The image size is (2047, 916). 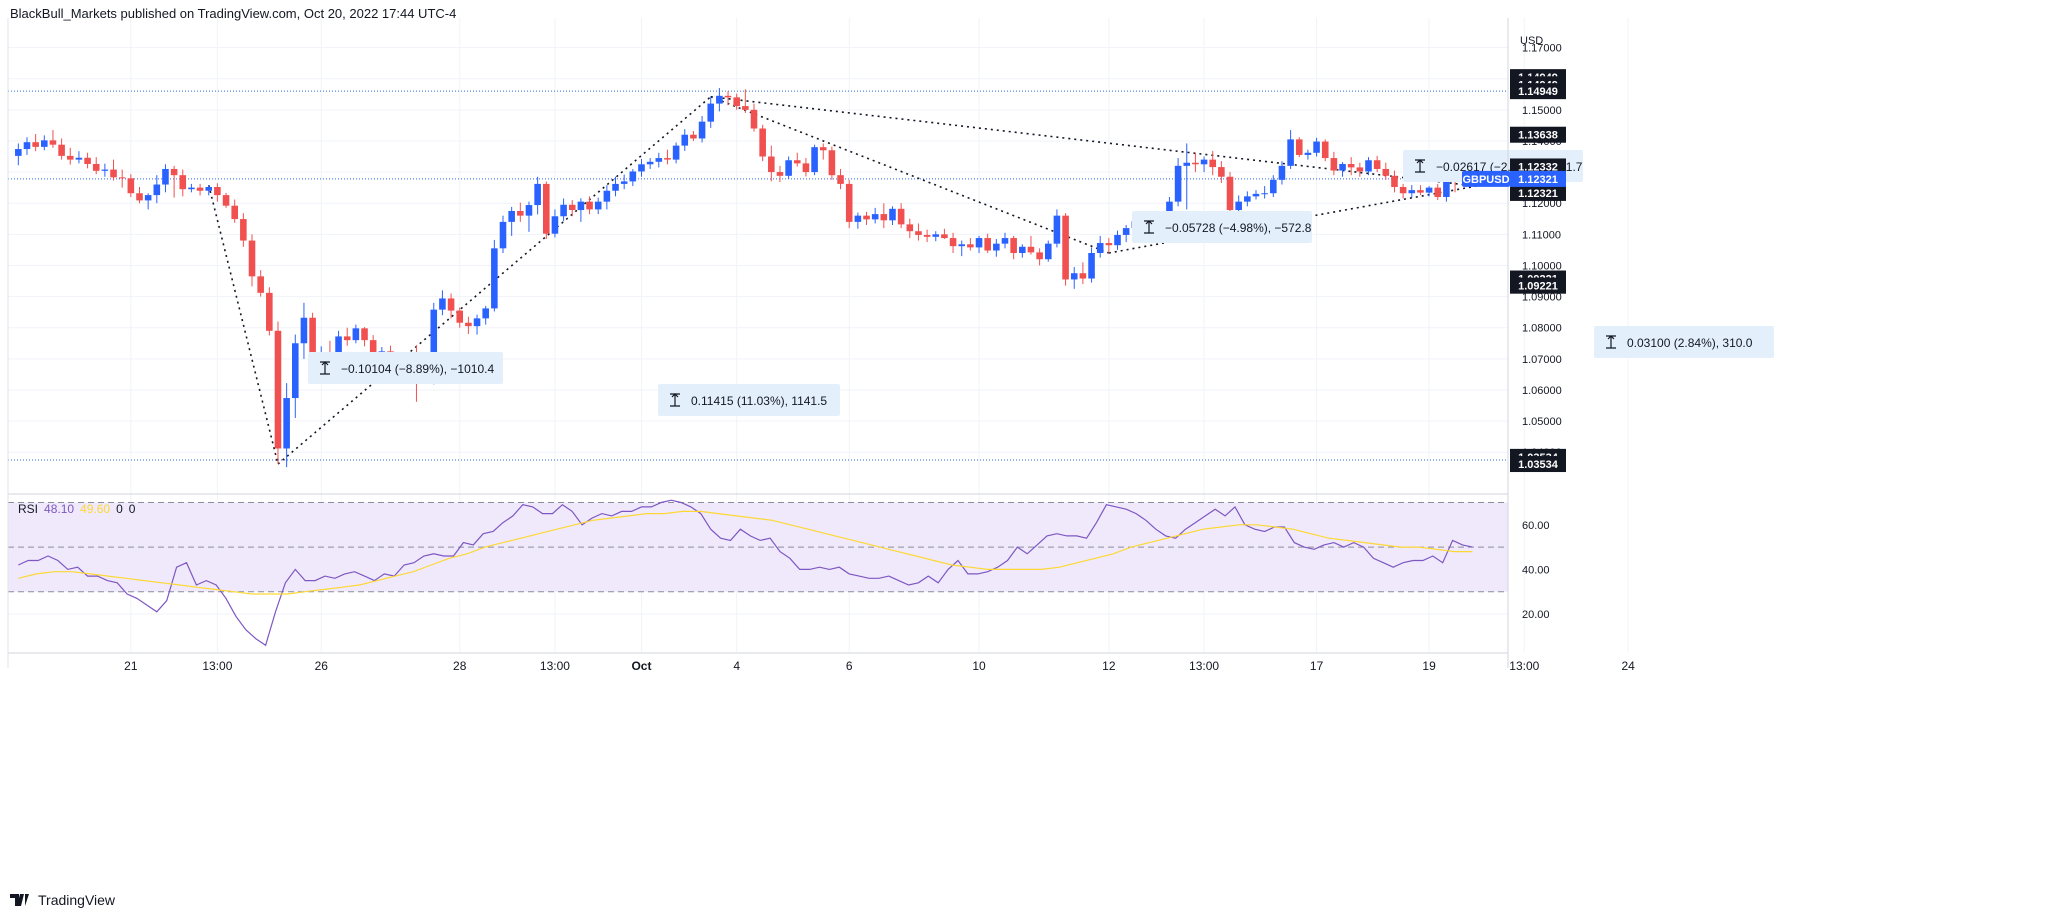 What do you see at coordinates (1109, 666) in the screenshot?
I see `time-tick-label: 12` at bounding box center [1109, 666].